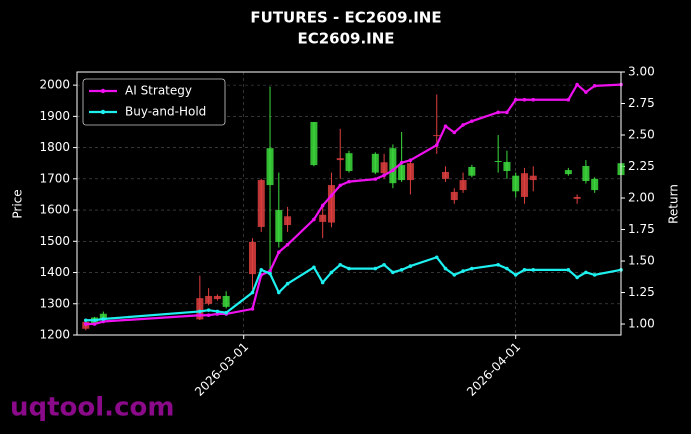 This screenshot has width=691, height=434. I want to click on legend-box, so click(154, 102).